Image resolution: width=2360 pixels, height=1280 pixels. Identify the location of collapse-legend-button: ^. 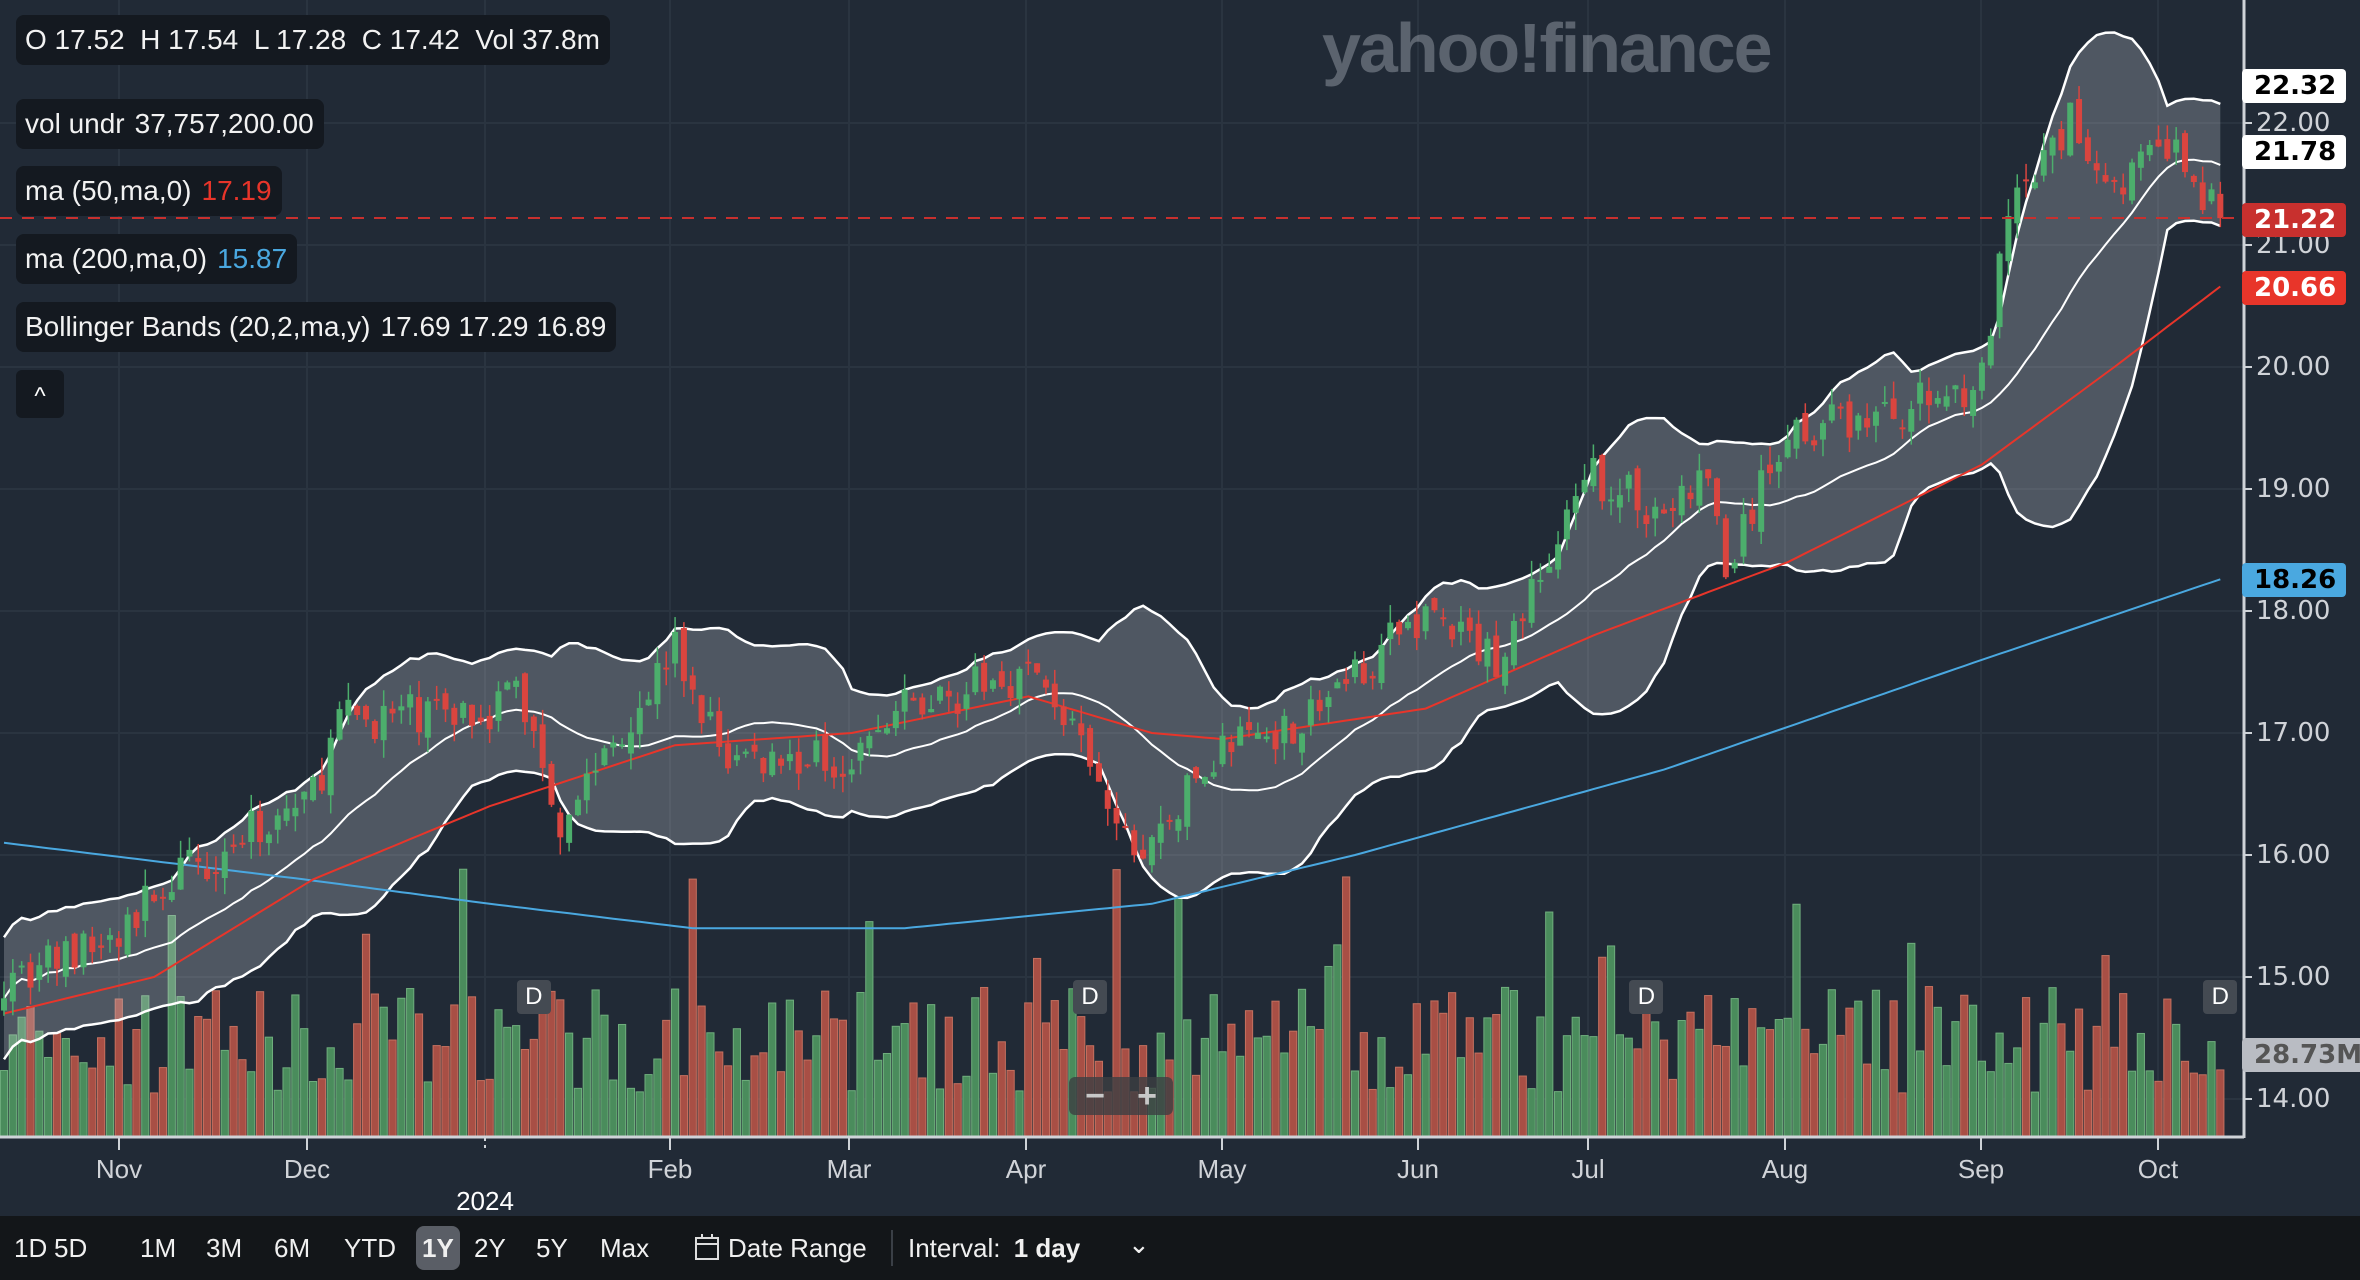
(40, 394).